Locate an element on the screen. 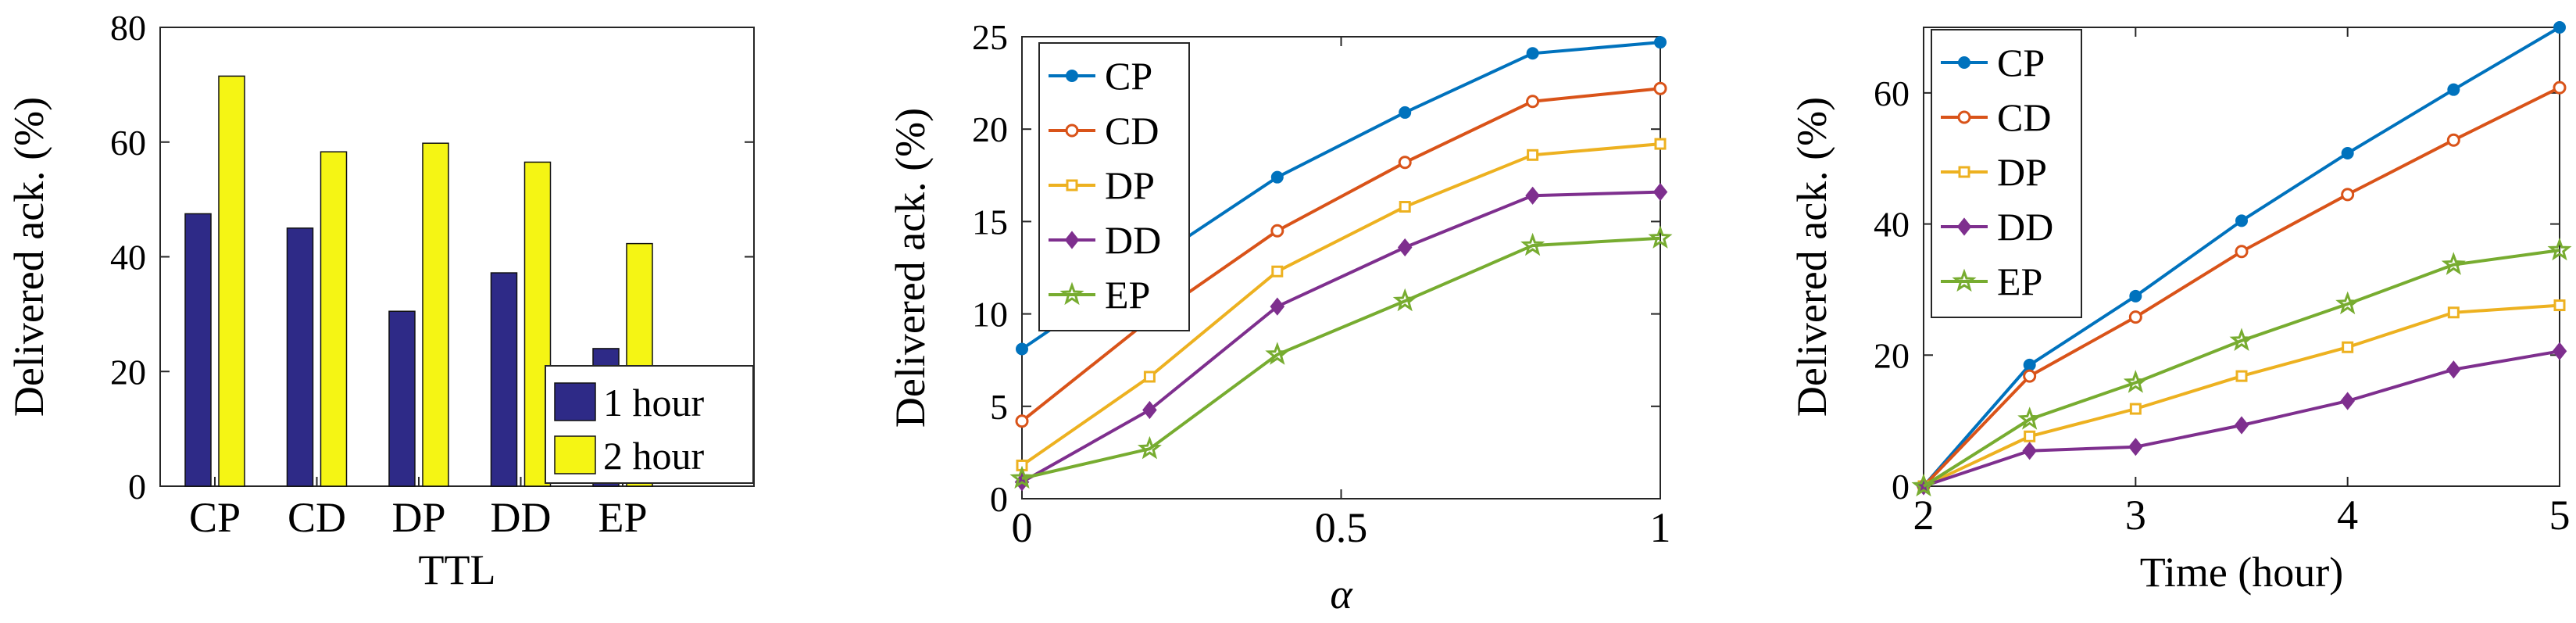 This screenshot has width=2576, height=623. x-tick-label: CP is located at coordinates (215, 517).